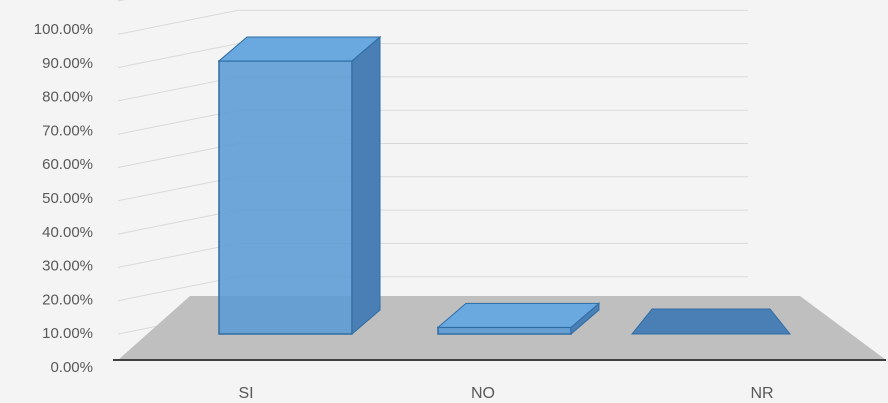  What do you see at coordinates (67, 63) in the screenshot?
I see `y-tick-label: 90.00%` at bounding box center [67, 63].